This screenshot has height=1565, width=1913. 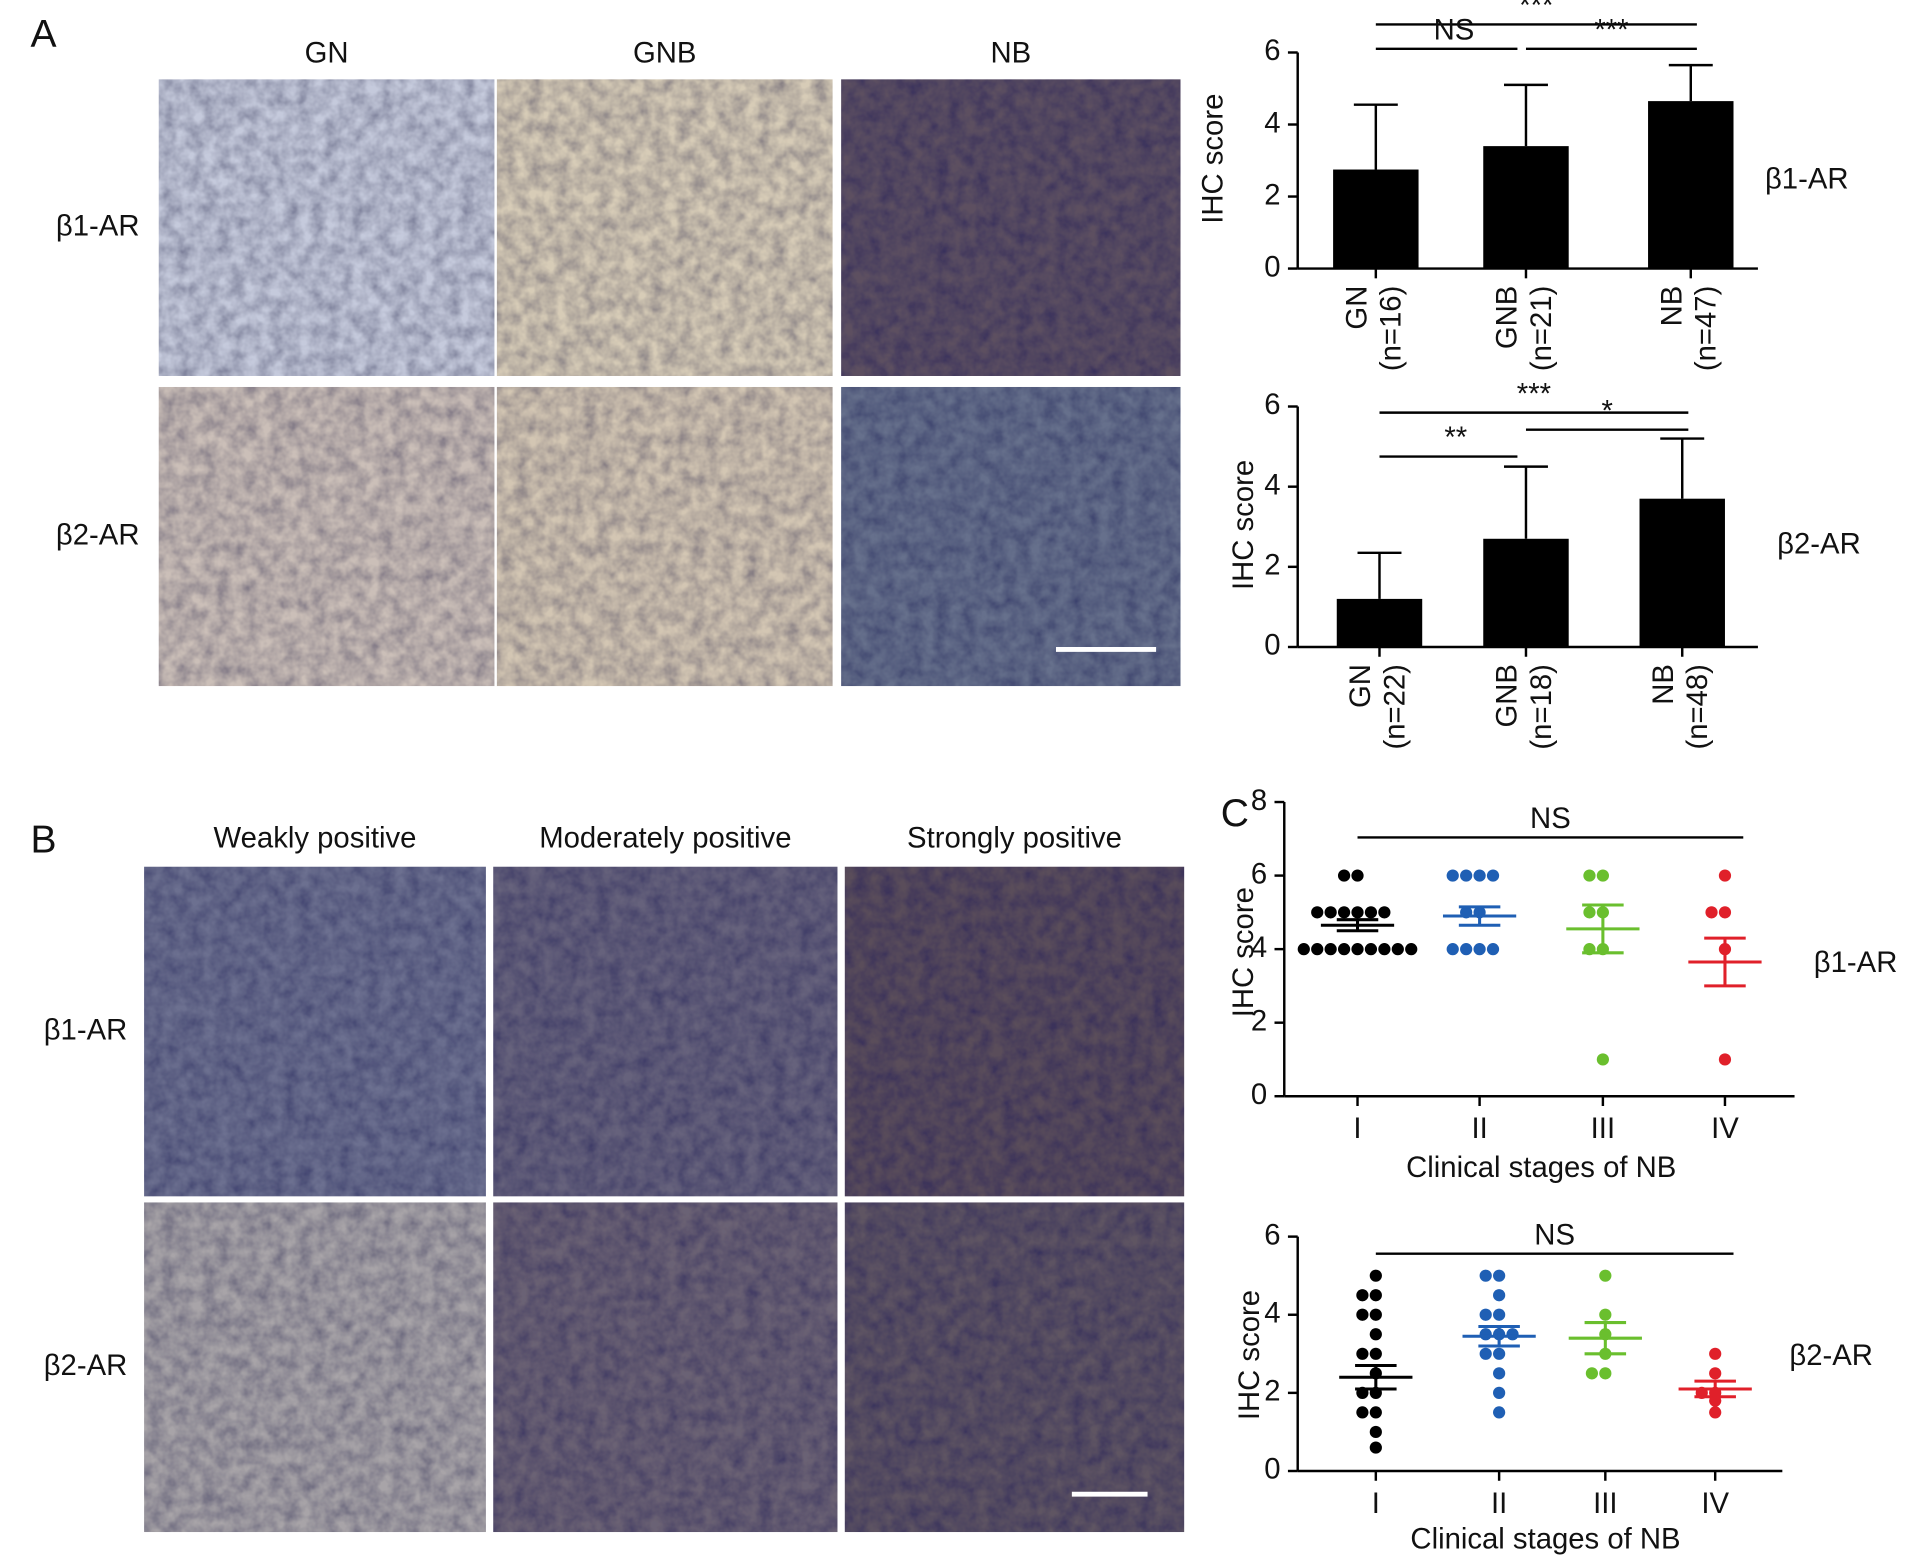 What do you see at coordinates (1541, 1167) in the screenshot?
I see `x-axis-label: Clinical stages of NB` at bounding box center [1541, 1167].